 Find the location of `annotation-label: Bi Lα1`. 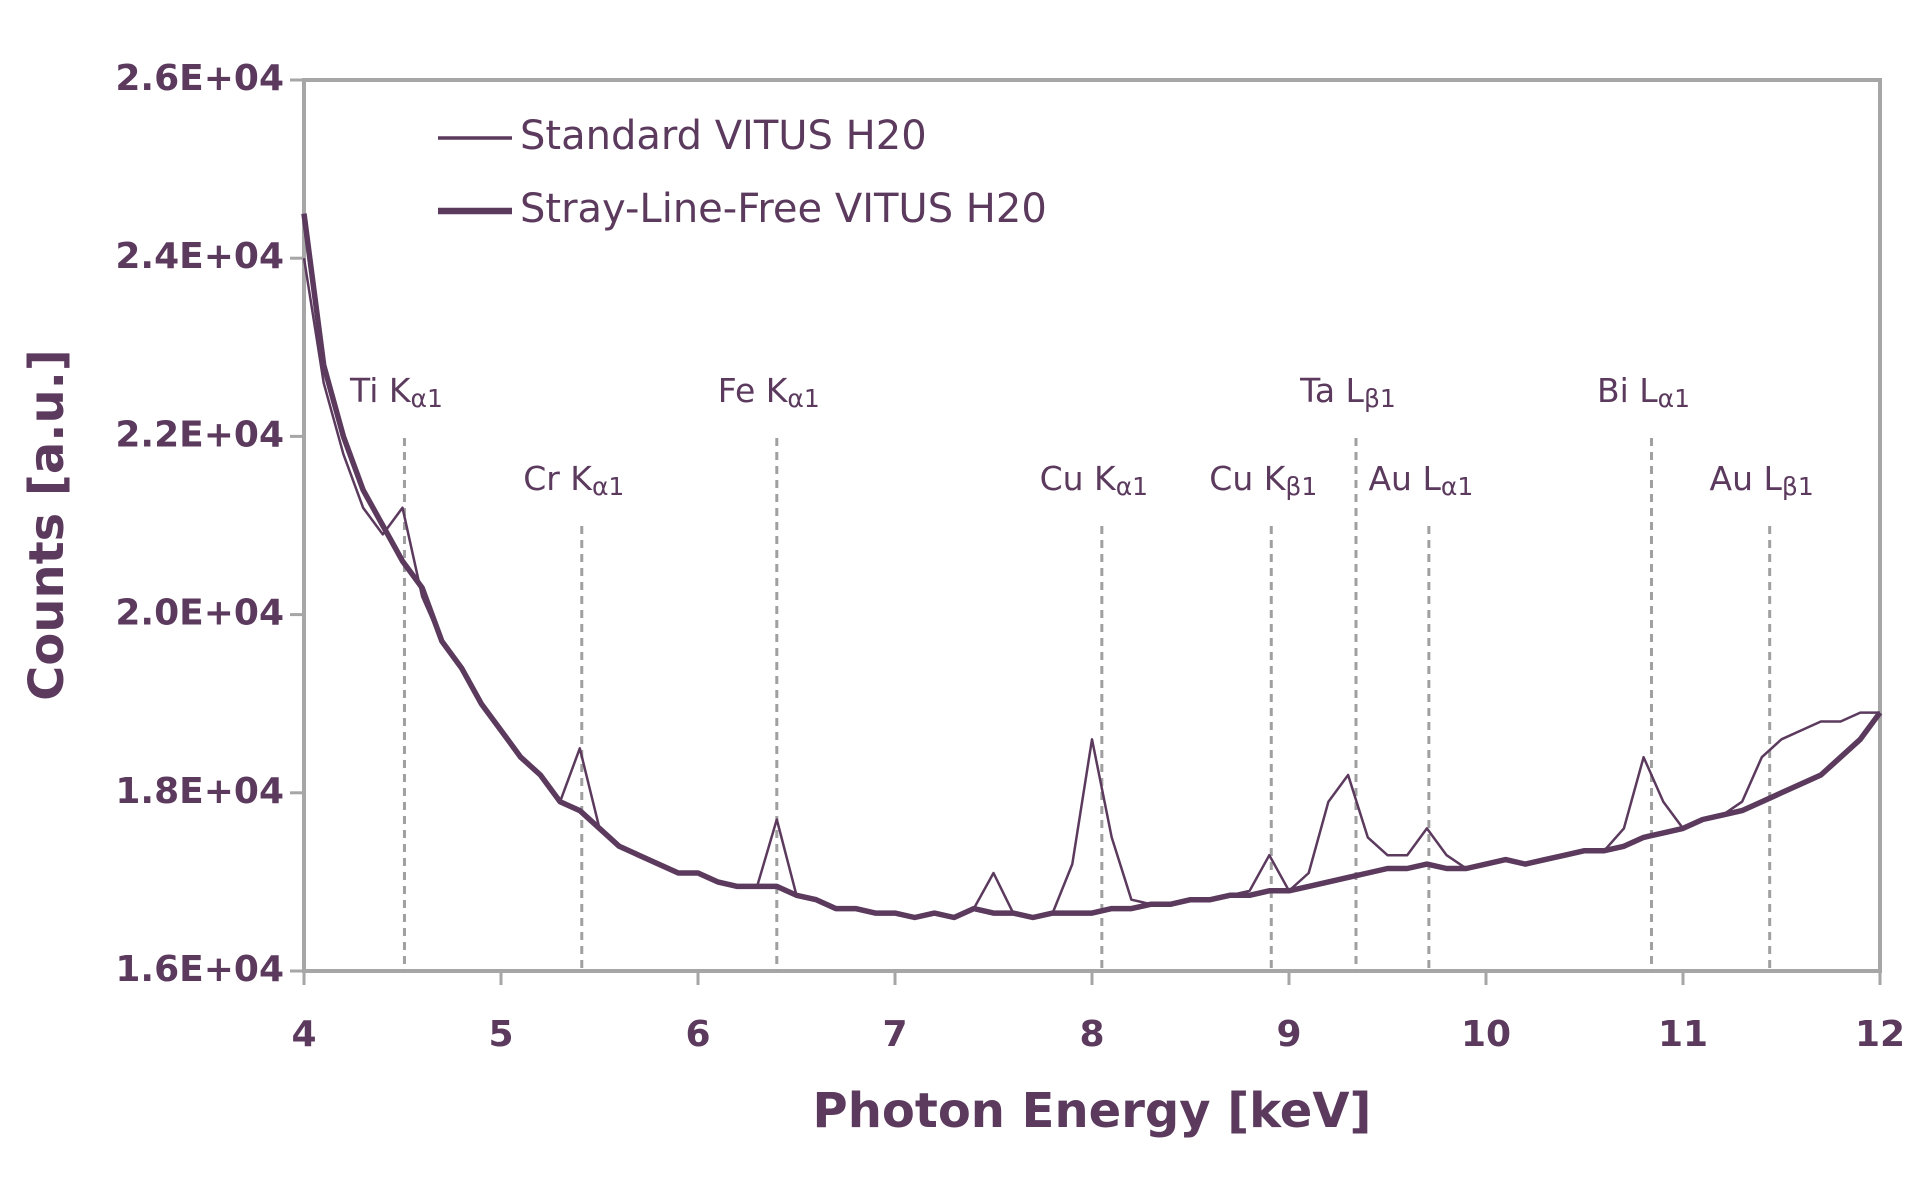

annotation-label: Bi Lα1 is located at coordinates (1643, 392).